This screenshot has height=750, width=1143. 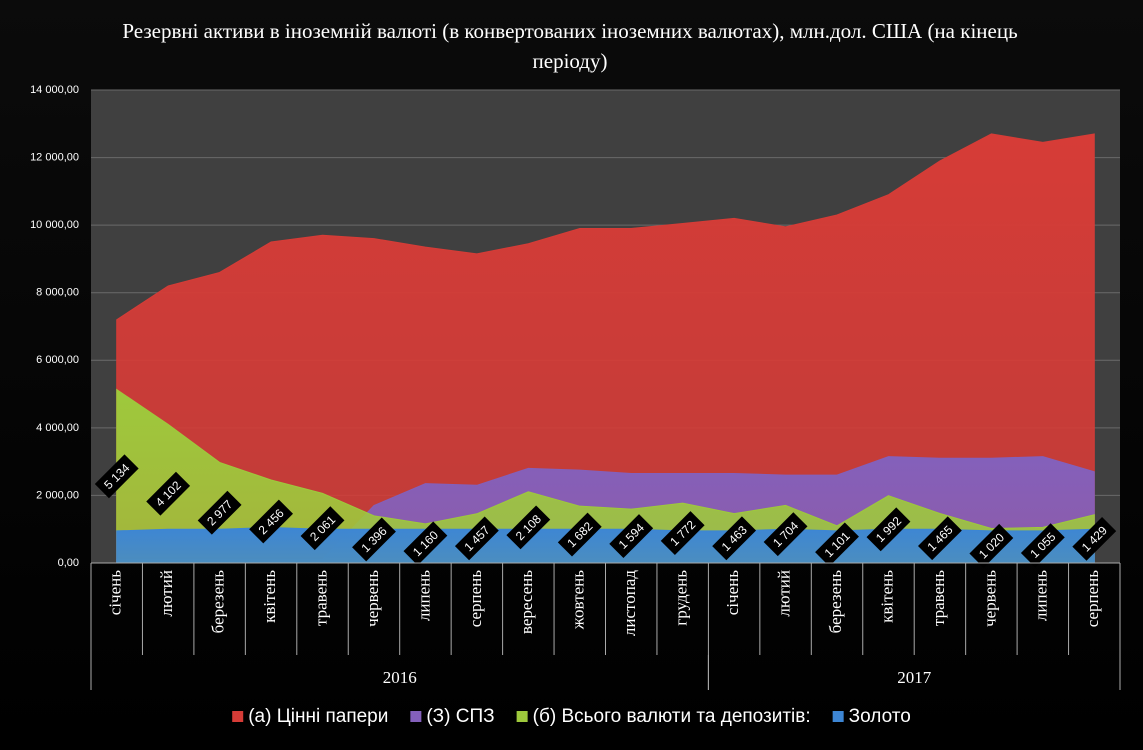 What do you see at coordinates (318, 716) in the screenshot?
I see `legend-label: (а) Цінні папери` at bounding box center [318, 716].